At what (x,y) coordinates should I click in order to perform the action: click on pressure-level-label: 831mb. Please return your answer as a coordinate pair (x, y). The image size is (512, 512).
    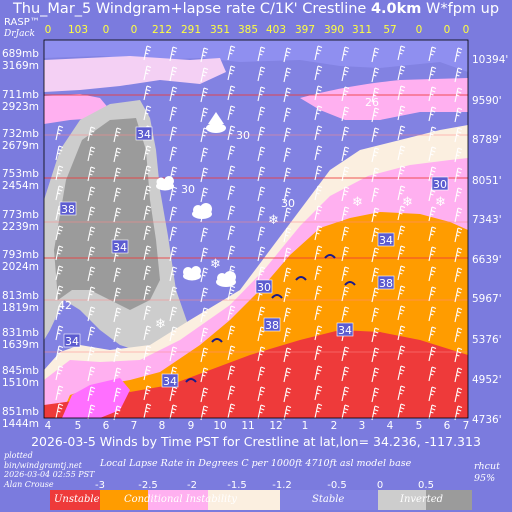
    Looking at the image, I should click on (20, 333).